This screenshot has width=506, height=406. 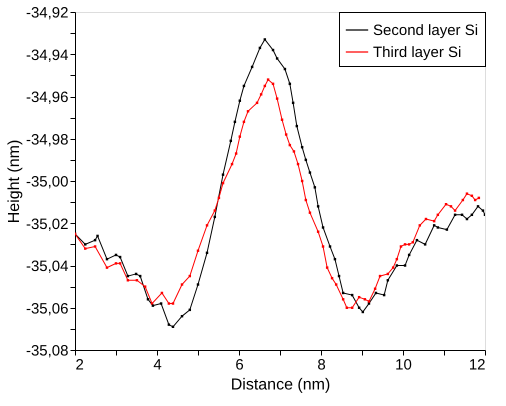 I want to click on y-tick-label: -35,04, so click(x=47, y=266).